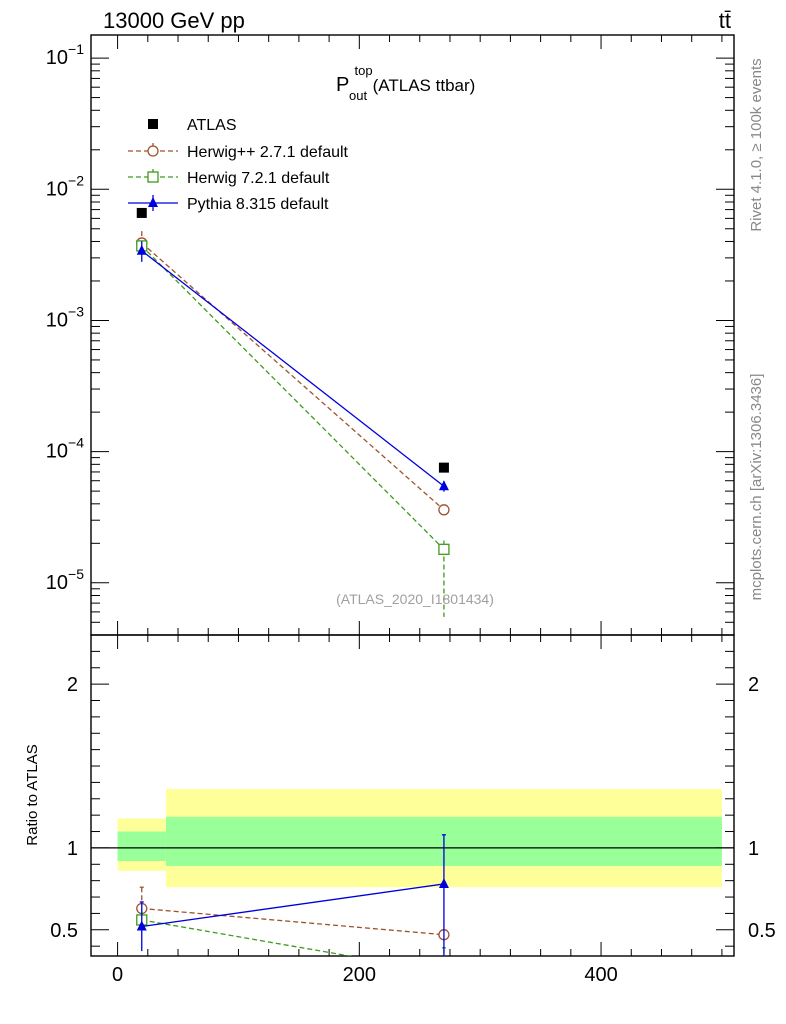 The height and width of the screenshot is (1024, 786). I want to click on herwigpp-point, so click(444, 510).